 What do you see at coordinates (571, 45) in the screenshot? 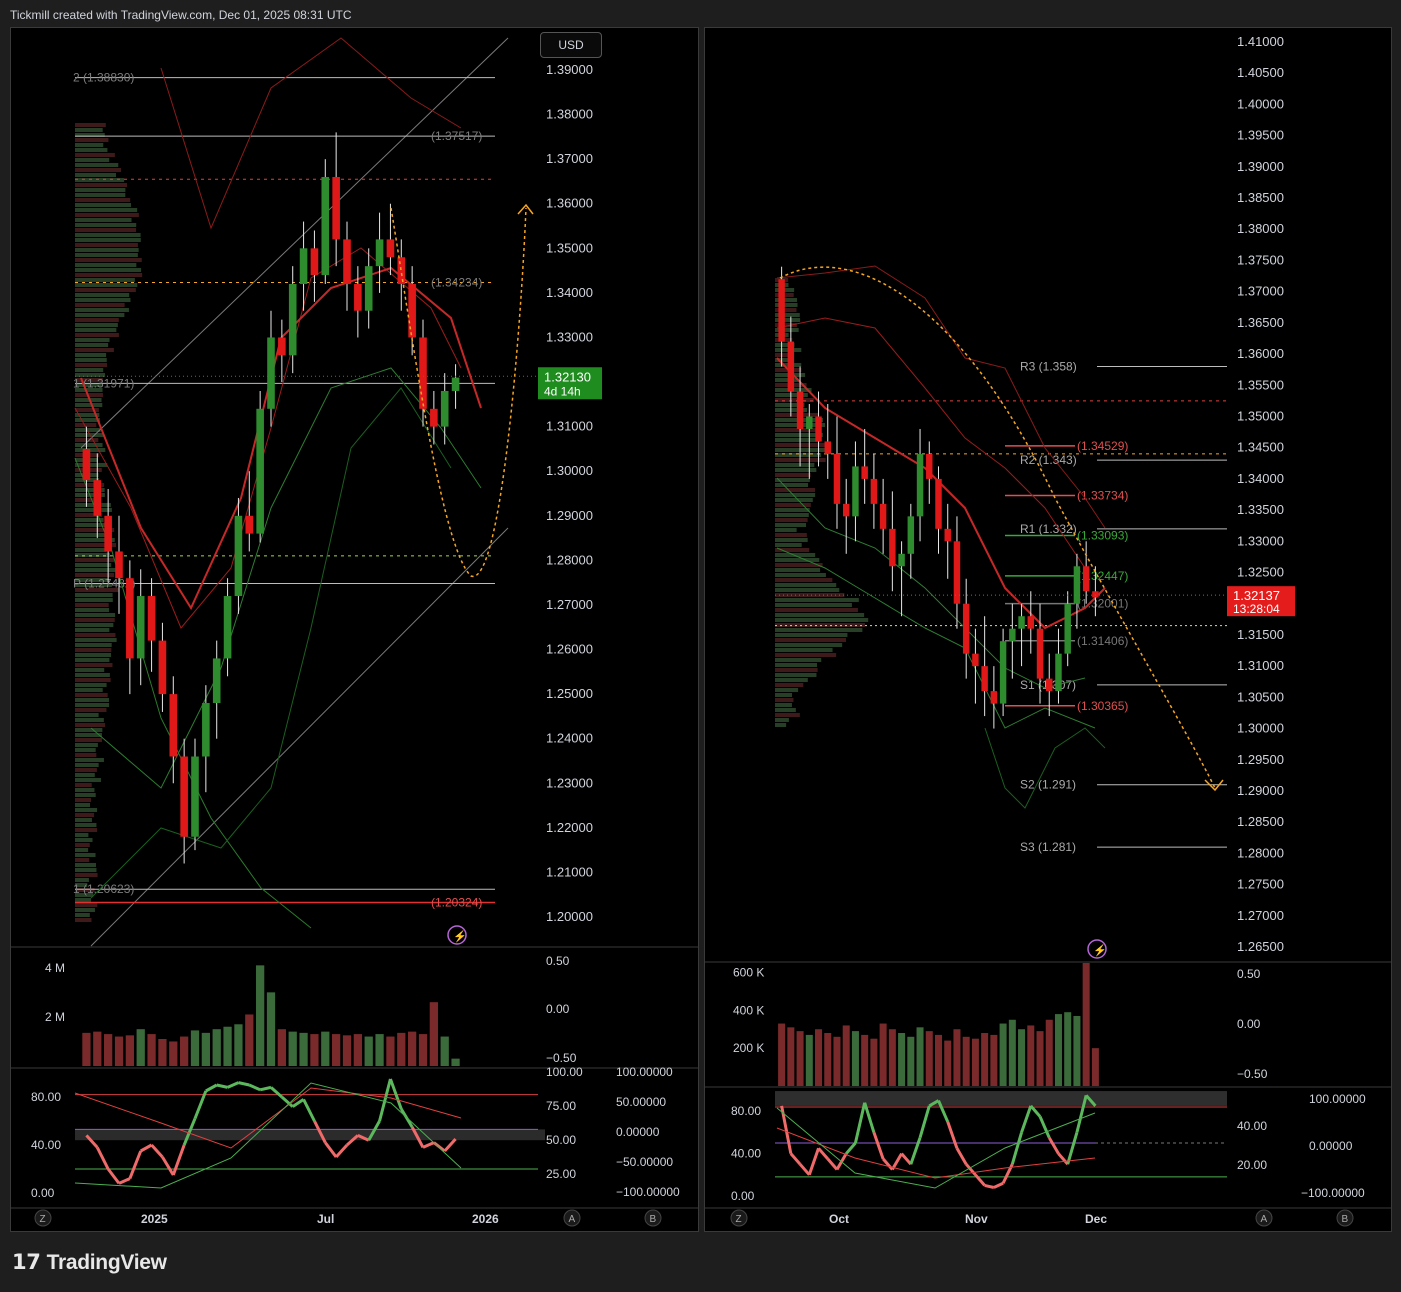
I see `currency-button: USD` at bounding box center [571, 45].